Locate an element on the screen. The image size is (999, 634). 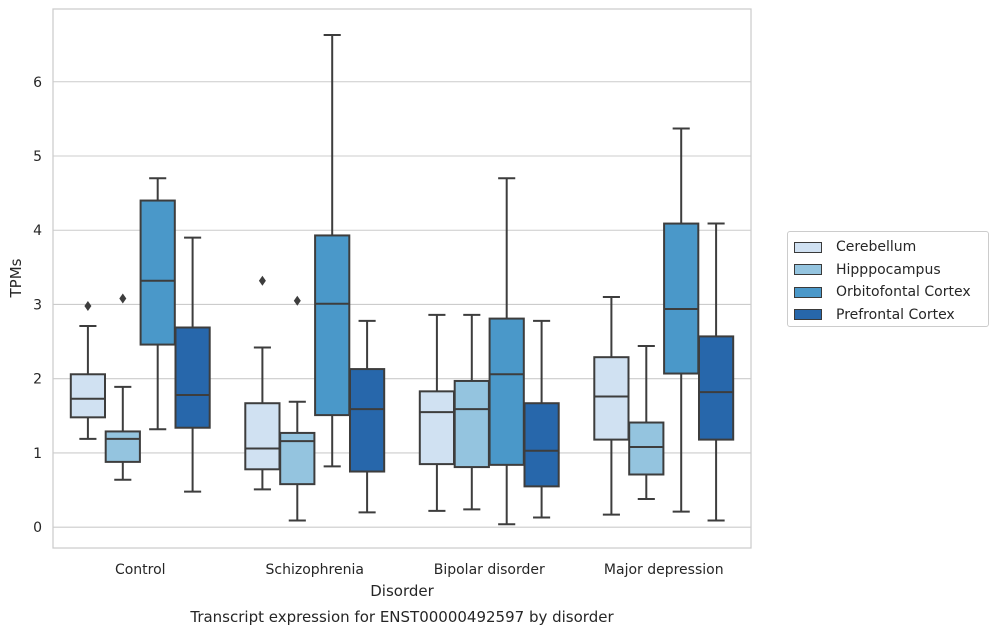
y-tick-label: 5 is located at coordinates (37, 157).